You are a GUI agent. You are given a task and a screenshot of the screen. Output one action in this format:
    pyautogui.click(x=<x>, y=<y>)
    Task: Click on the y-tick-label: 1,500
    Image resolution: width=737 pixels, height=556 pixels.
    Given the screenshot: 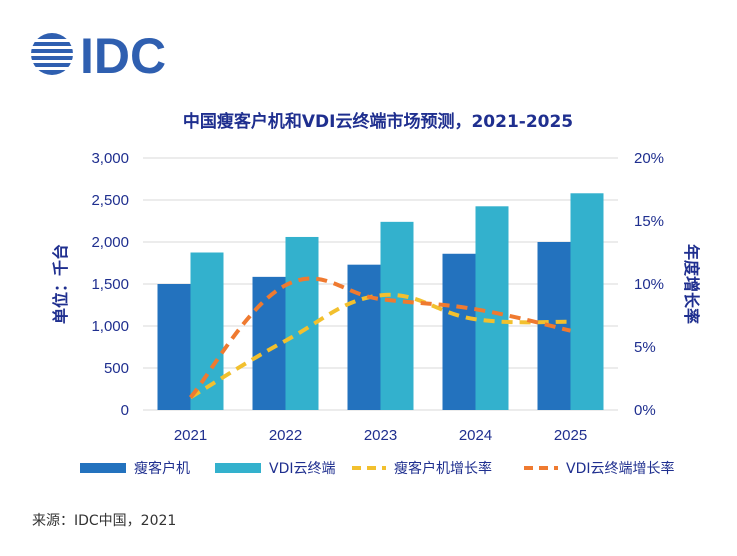 What is the action you would take?
    pyautogui.click(x=110, y=284)
    